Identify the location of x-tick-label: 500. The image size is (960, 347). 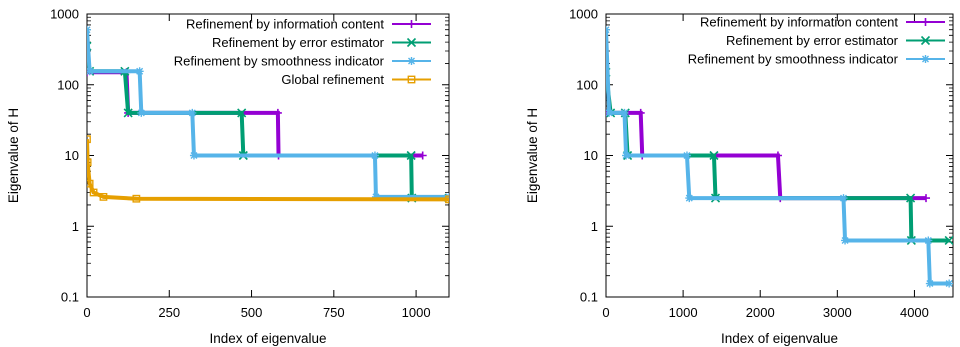
(252, 312).